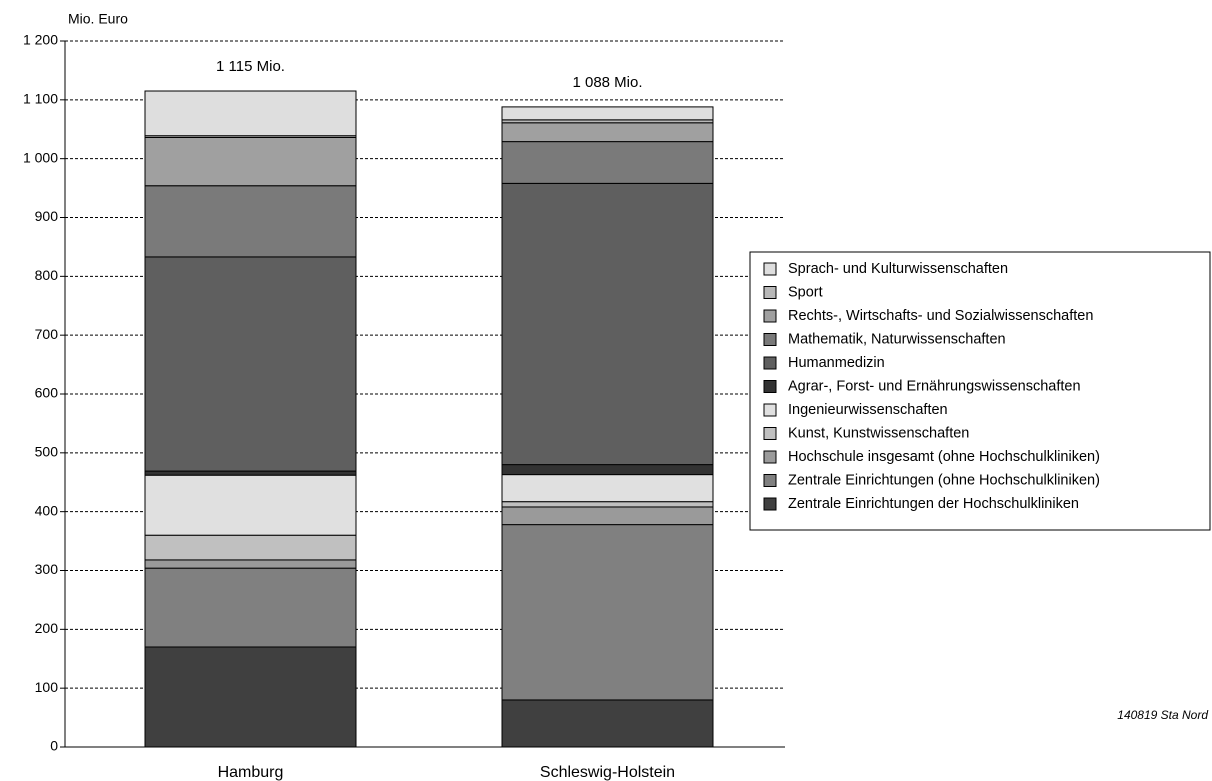 This screenshot has height=781, width=1212. I want to click on y-axis-label: Mio. Euro, so click(98, 19).